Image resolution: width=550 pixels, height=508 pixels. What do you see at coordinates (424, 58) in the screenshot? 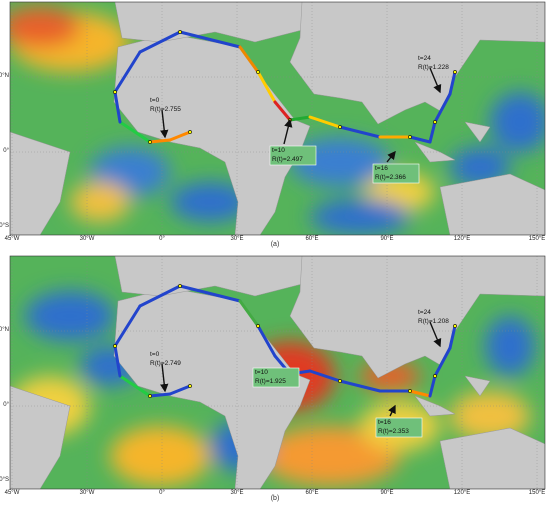
I see `annotation-time: t=24` at bounding box center [424, 58].